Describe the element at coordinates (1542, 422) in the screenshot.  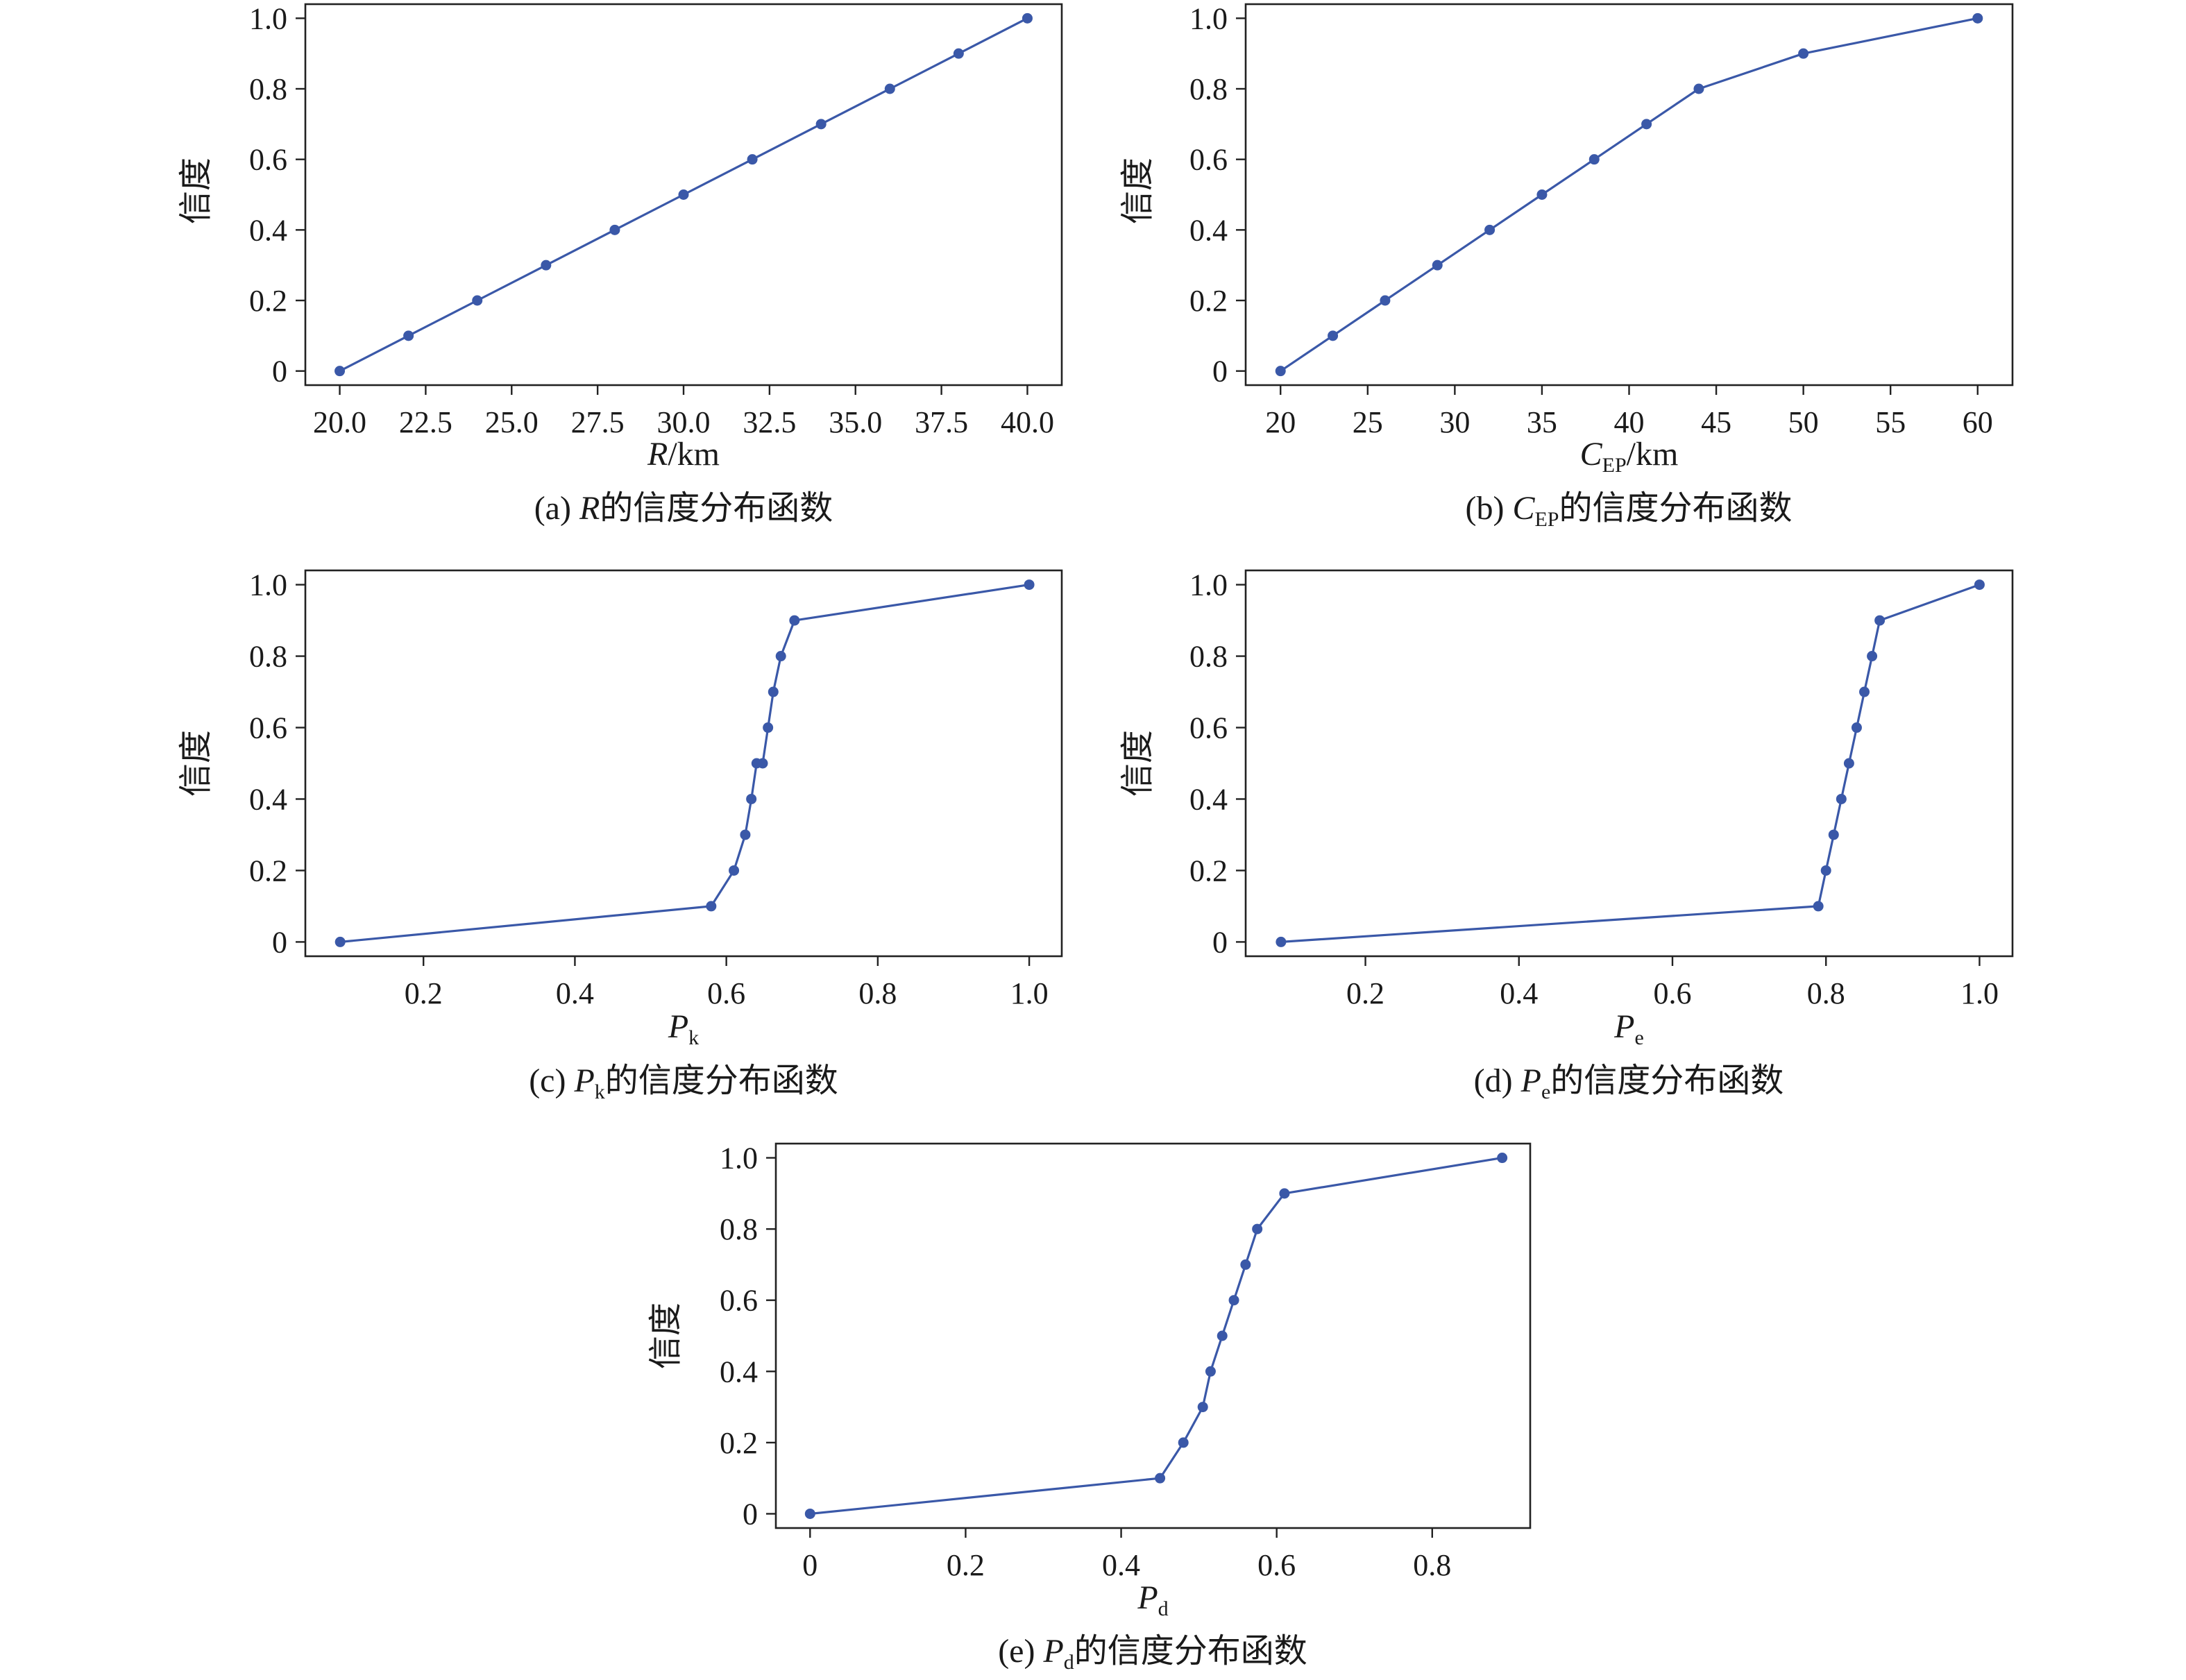
I see `x-tick-label-b-3: 35` at that location.